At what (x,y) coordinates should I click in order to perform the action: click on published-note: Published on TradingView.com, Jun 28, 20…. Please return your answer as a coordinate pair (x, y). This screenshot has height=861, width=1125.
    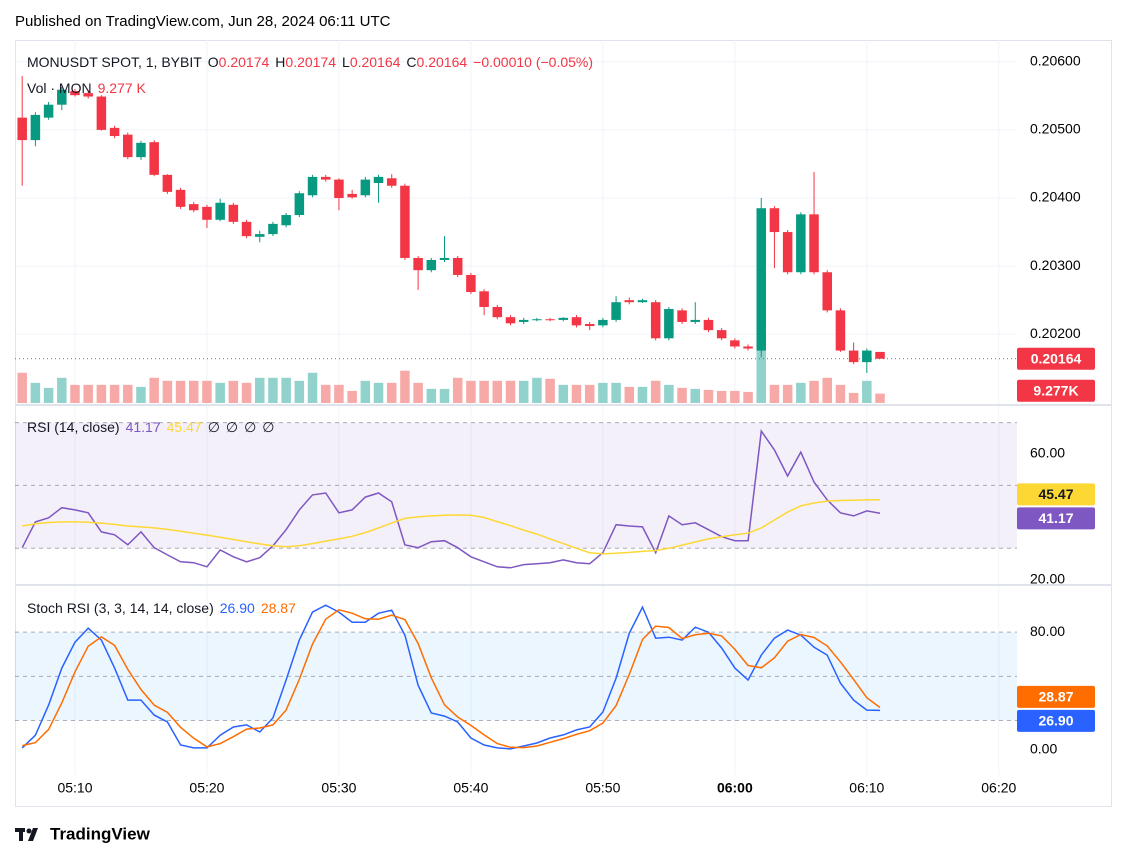
    Looking at the image, I should click on (203, 21).